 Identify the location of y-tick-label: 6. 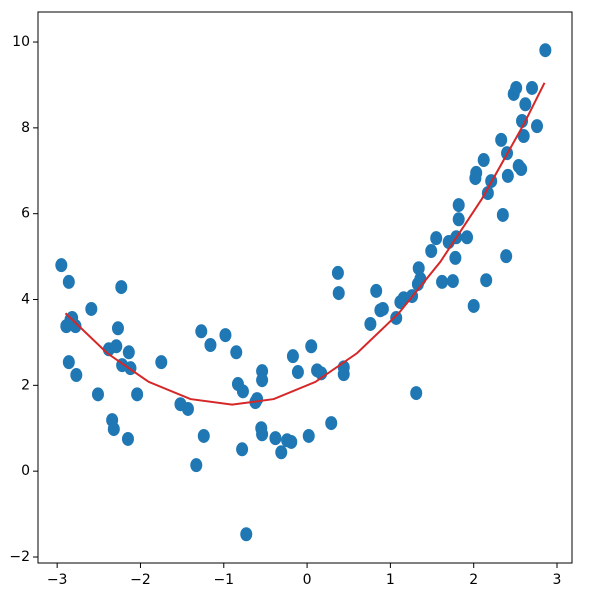
(25, 214).